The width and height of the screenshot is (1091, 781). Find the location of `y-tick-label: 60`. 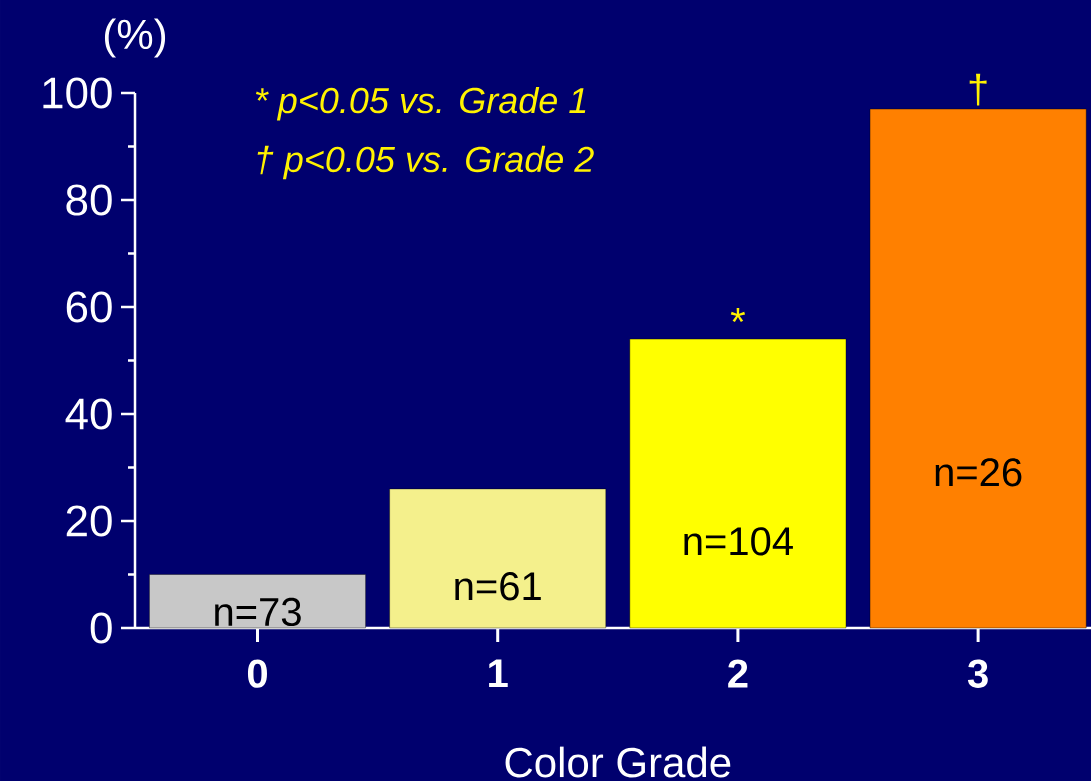

y-tick-label: 60 is located at coordinates (89, 307).